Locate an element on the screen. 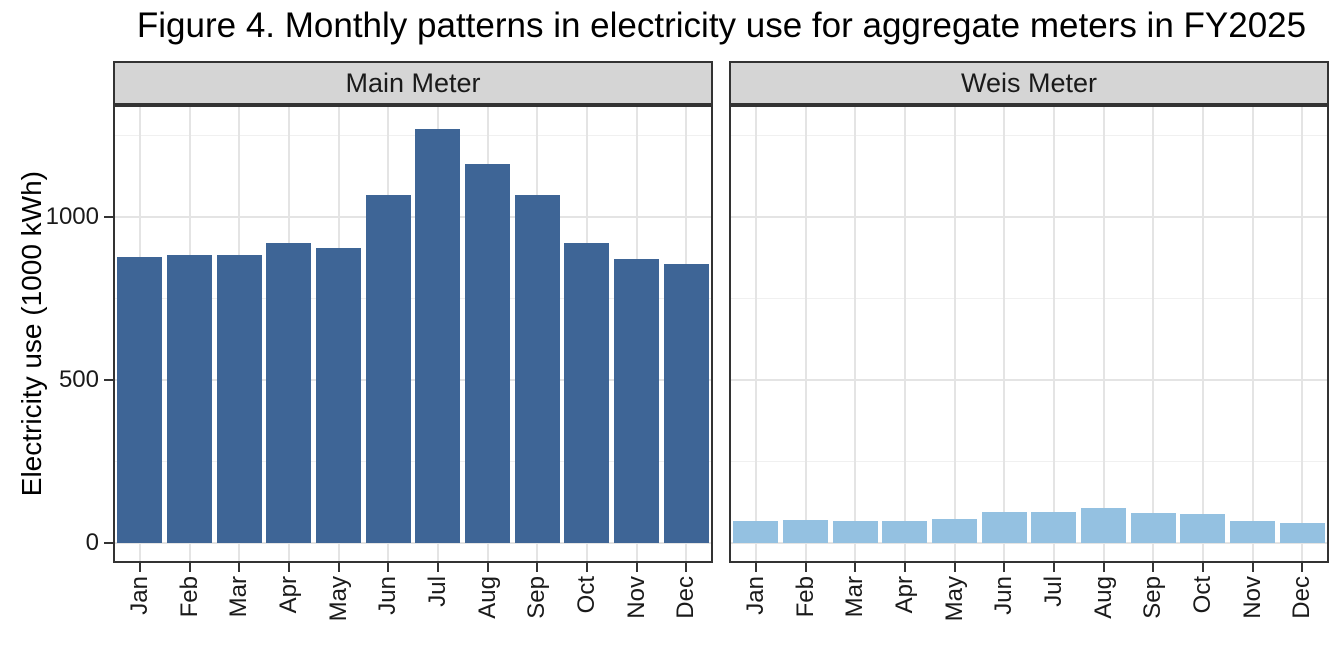 The image size is (1344, 672). y-axis-title-wrap: Electricity use (1000 kWh) is located at coordinates (32, 334).